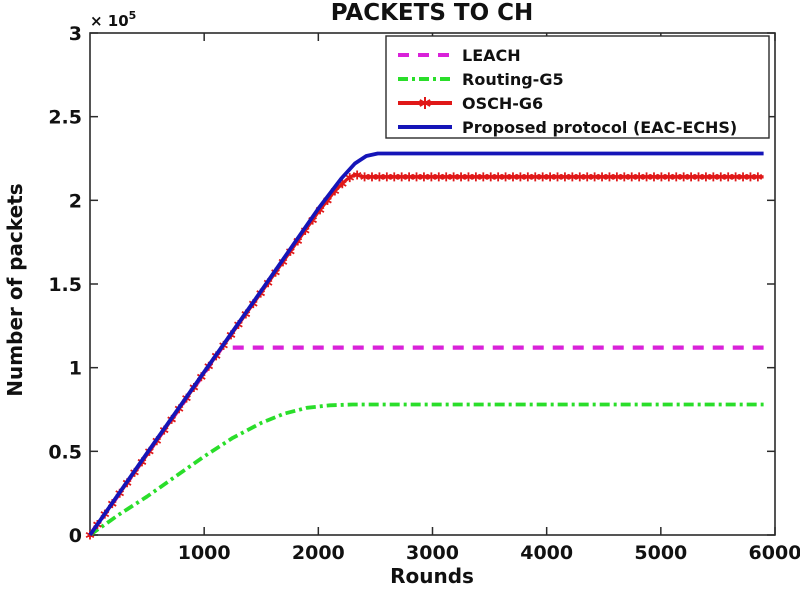  What do you see at coordinates (546, 553) in the screenshot?
I see `x-tick-label: 4000` at bounding box center [546, 553].